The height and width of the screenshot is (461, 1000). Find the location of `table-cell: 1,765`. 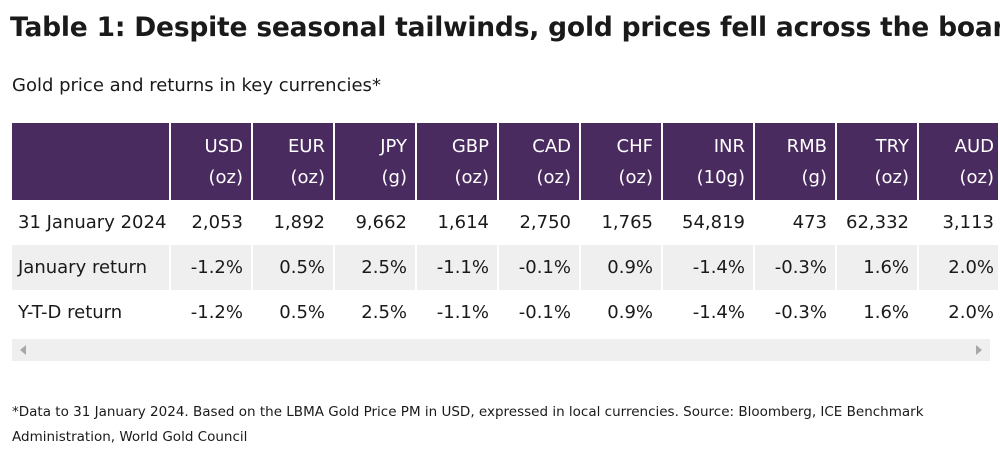

table-cell: 1,765 is located at coordinates (621, 222).